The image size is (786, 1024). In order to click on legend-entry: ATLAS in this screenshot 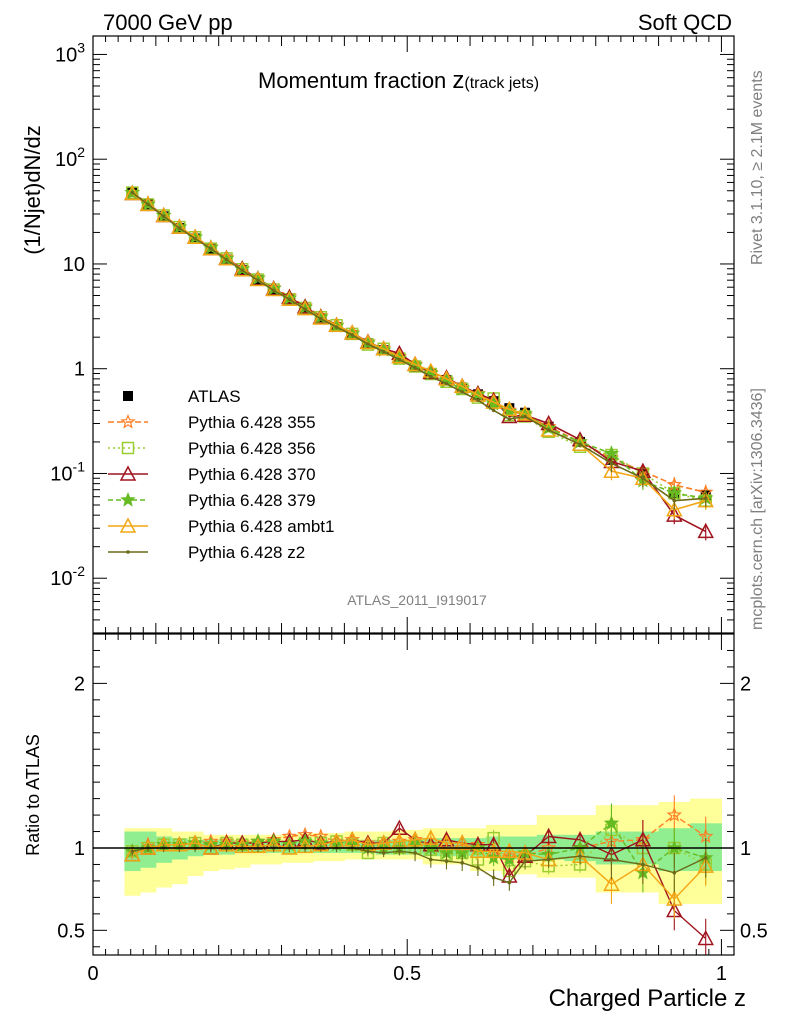, I will do `click(182, 396)`.